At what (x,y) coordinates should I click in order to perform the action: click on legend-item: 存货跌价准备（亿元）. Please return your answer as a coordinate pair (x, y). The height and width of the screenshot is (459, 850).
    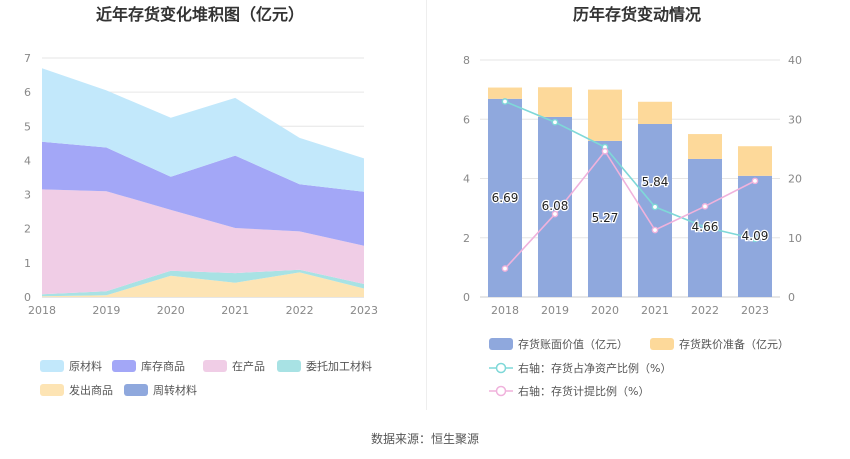
    Looking at the image, I should click on (719, 344).